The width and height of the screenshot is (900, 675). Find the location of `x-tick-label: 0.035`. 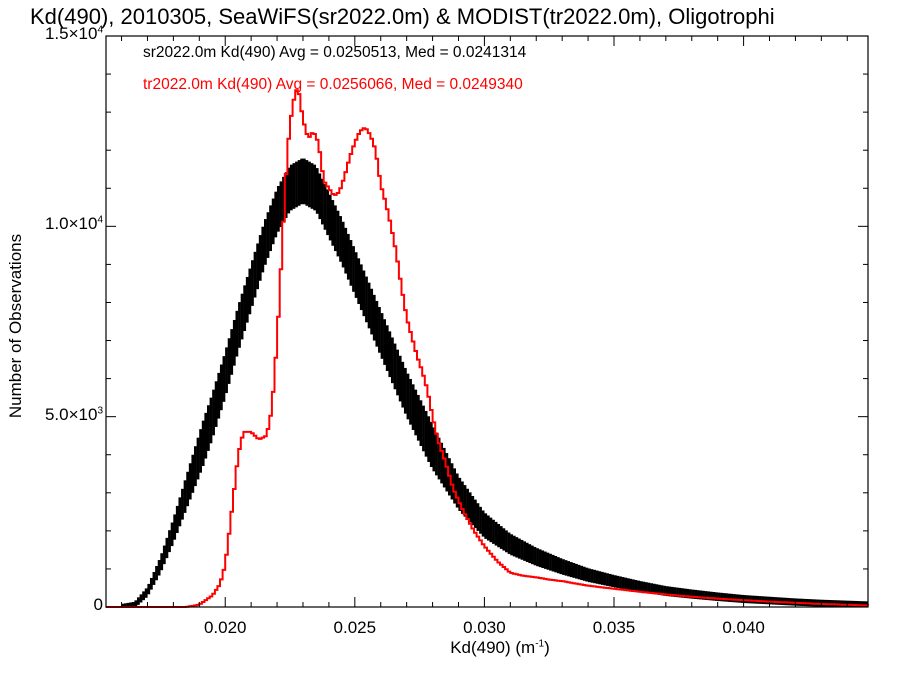

x-tick-label: 0.035 is located at coordinates (614, 627).